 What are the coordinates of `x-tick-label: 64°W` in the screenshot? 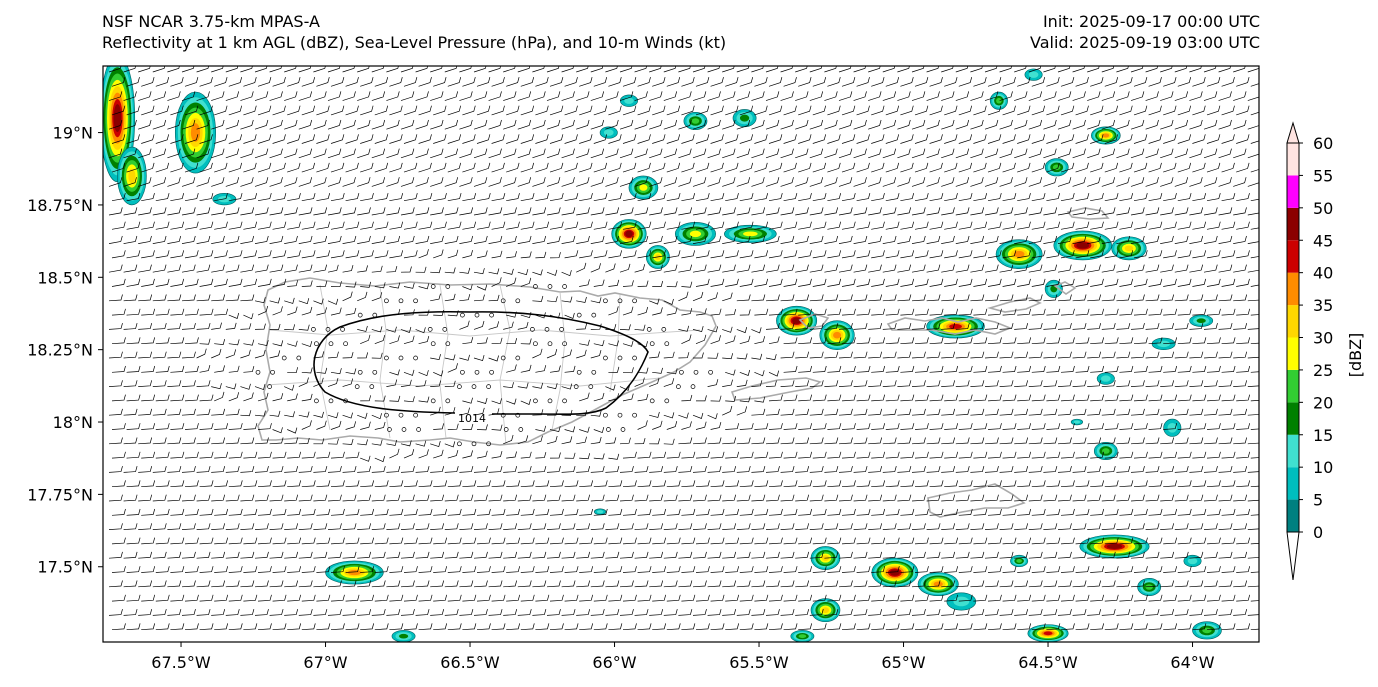 It's located at (1192, 662).